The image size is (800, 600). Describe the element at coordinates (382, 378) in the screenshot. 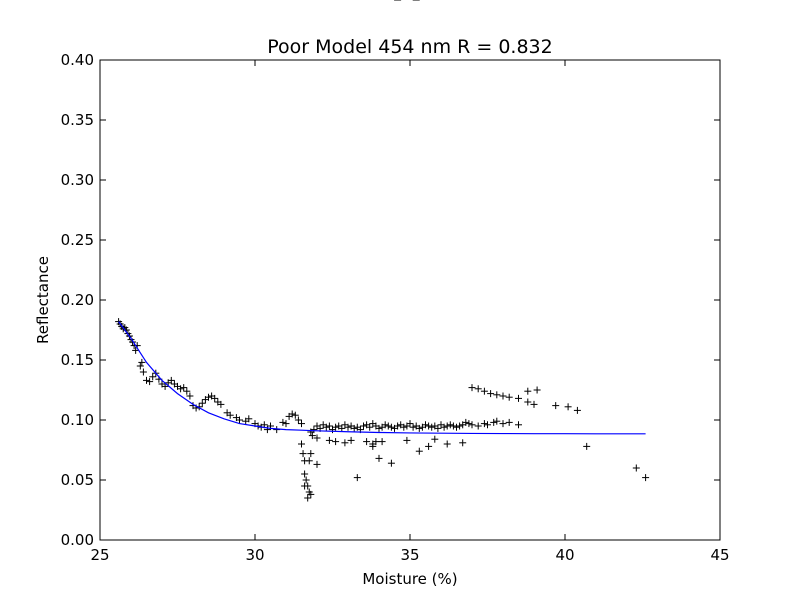

I see `model-fit-line` at that location.